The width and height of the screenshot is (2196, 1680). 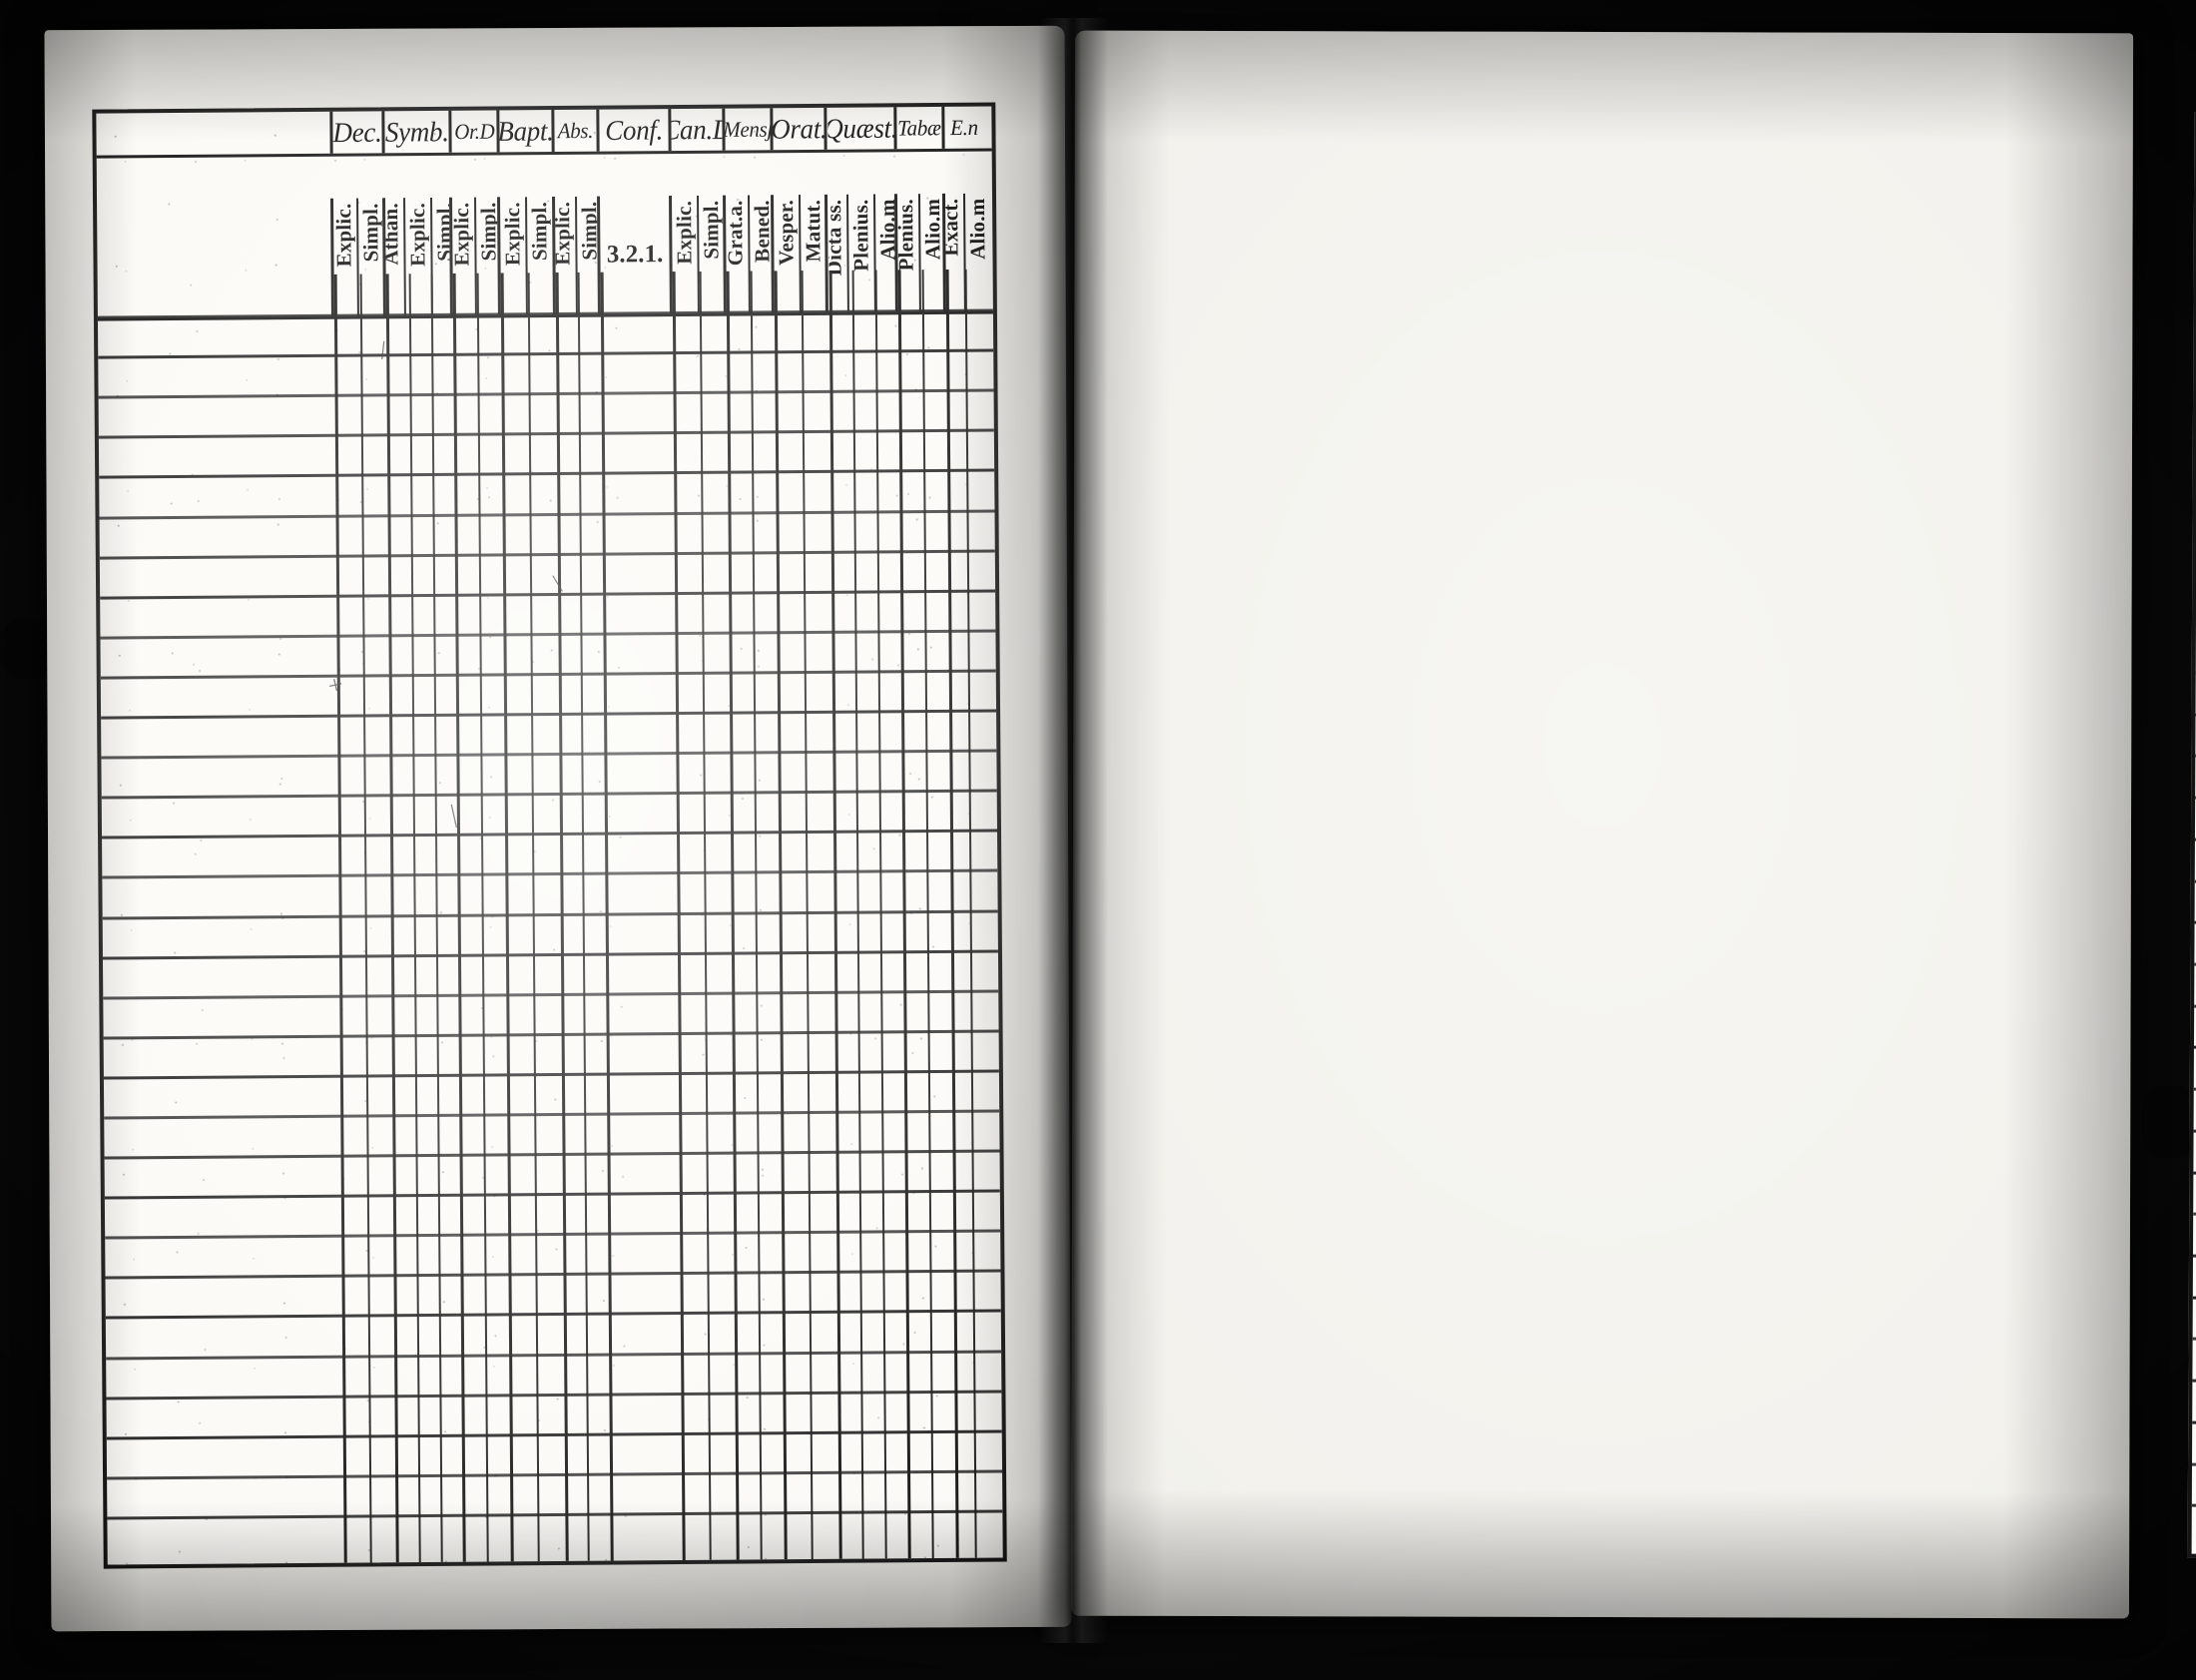 I want to click on verso-sub-label-cand-0: Explic., so click(x=684, y=232).